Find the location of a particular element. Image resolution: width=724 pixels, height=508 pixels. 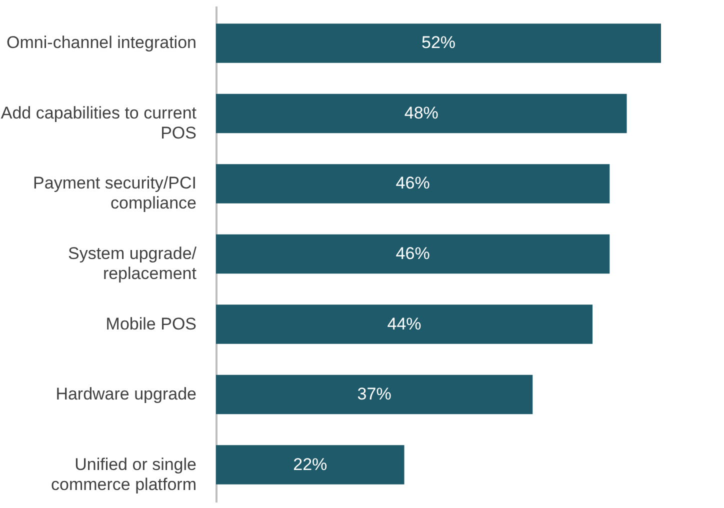

data-label: 22% is located at coordinates (310, 464).